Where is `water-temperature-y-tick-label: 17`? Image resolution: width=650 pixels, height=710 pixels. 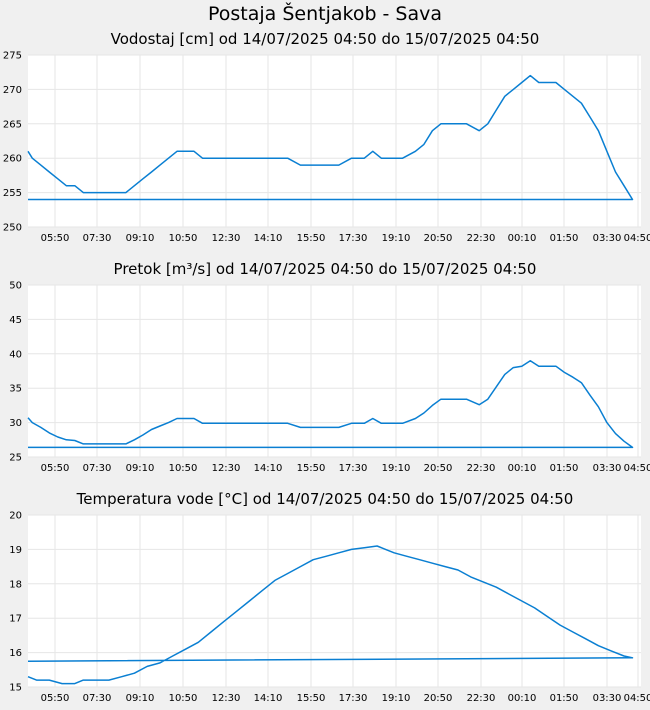 water-temperature-y-tick-label: 17 is located at coordinates (15, 619).